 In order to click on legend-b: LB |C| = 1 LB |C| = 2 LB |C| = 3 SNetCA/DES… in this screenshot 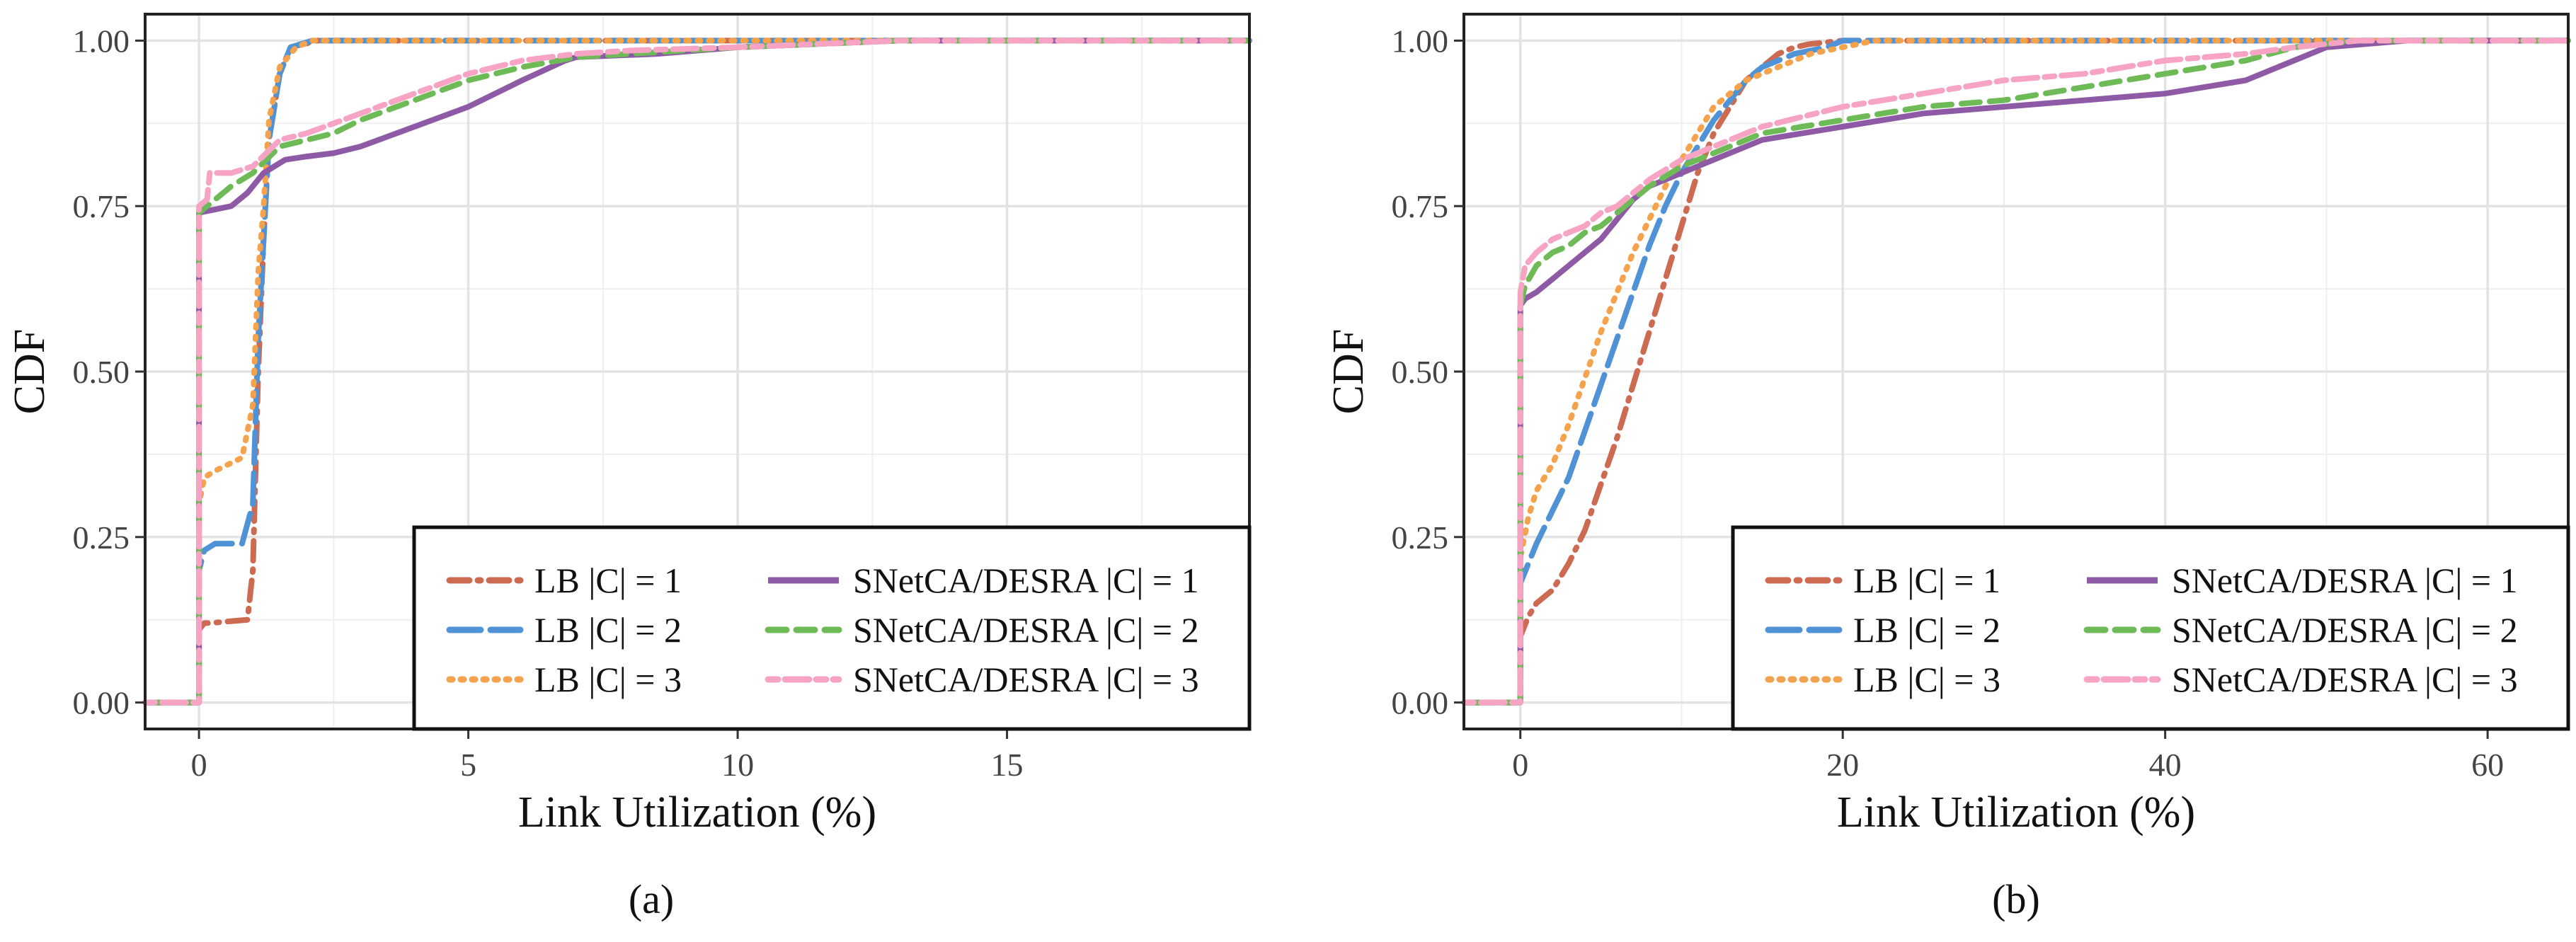, I will do `click(2150, 628)`.